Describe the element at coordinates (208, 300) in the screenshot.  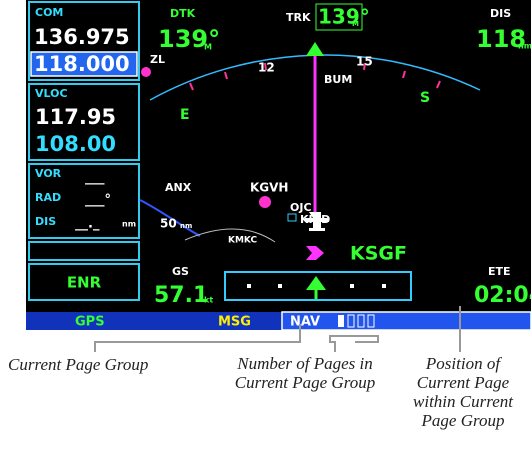
I see `gs-unit: kt` at that location.